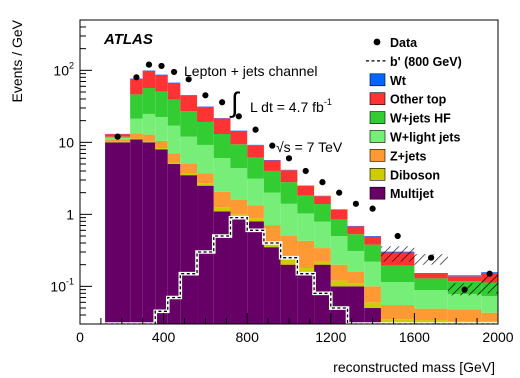  I want to click on uncertainty-hatch-1920, so click(489, 283).